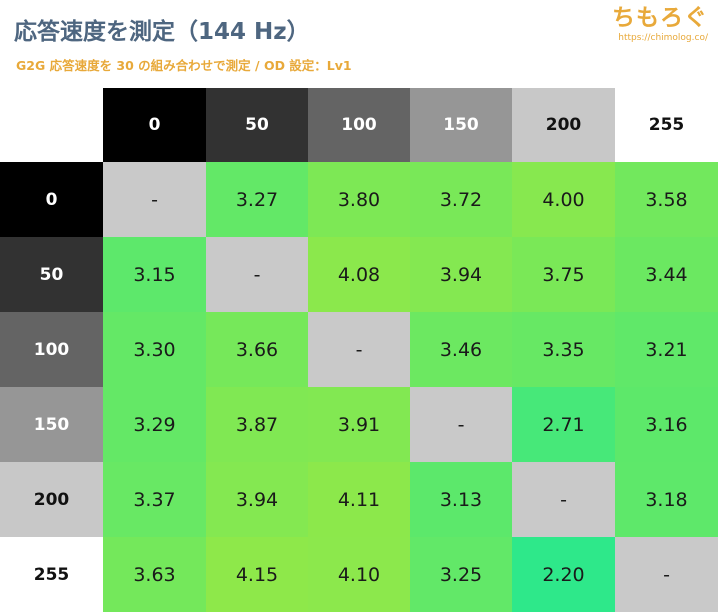 This screenshot has height=612, width=718. I want to click on heatmap-cell: 3.27, so click(257, 199).